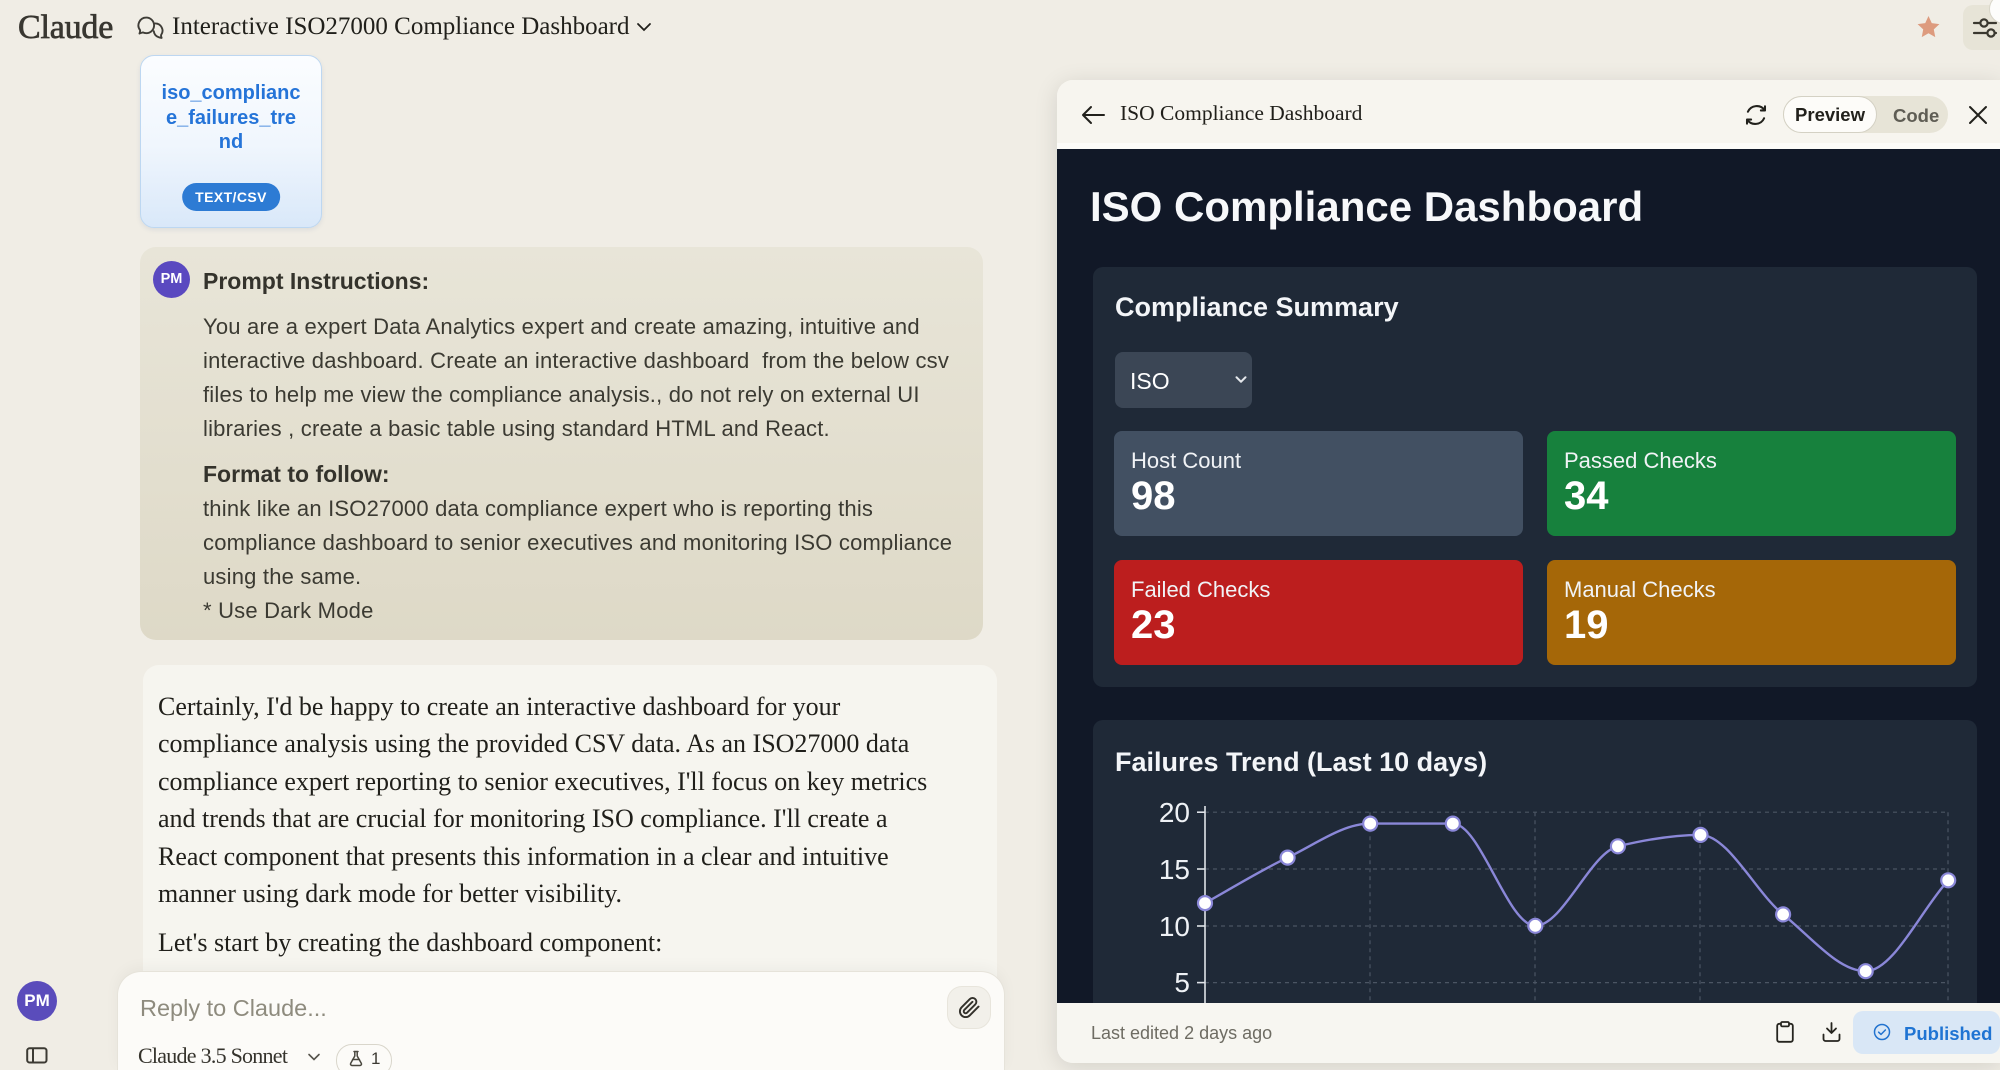  Describe the element at coordinates (1174, 869) in the screenshot. I see `svg-text: 15` at that location.